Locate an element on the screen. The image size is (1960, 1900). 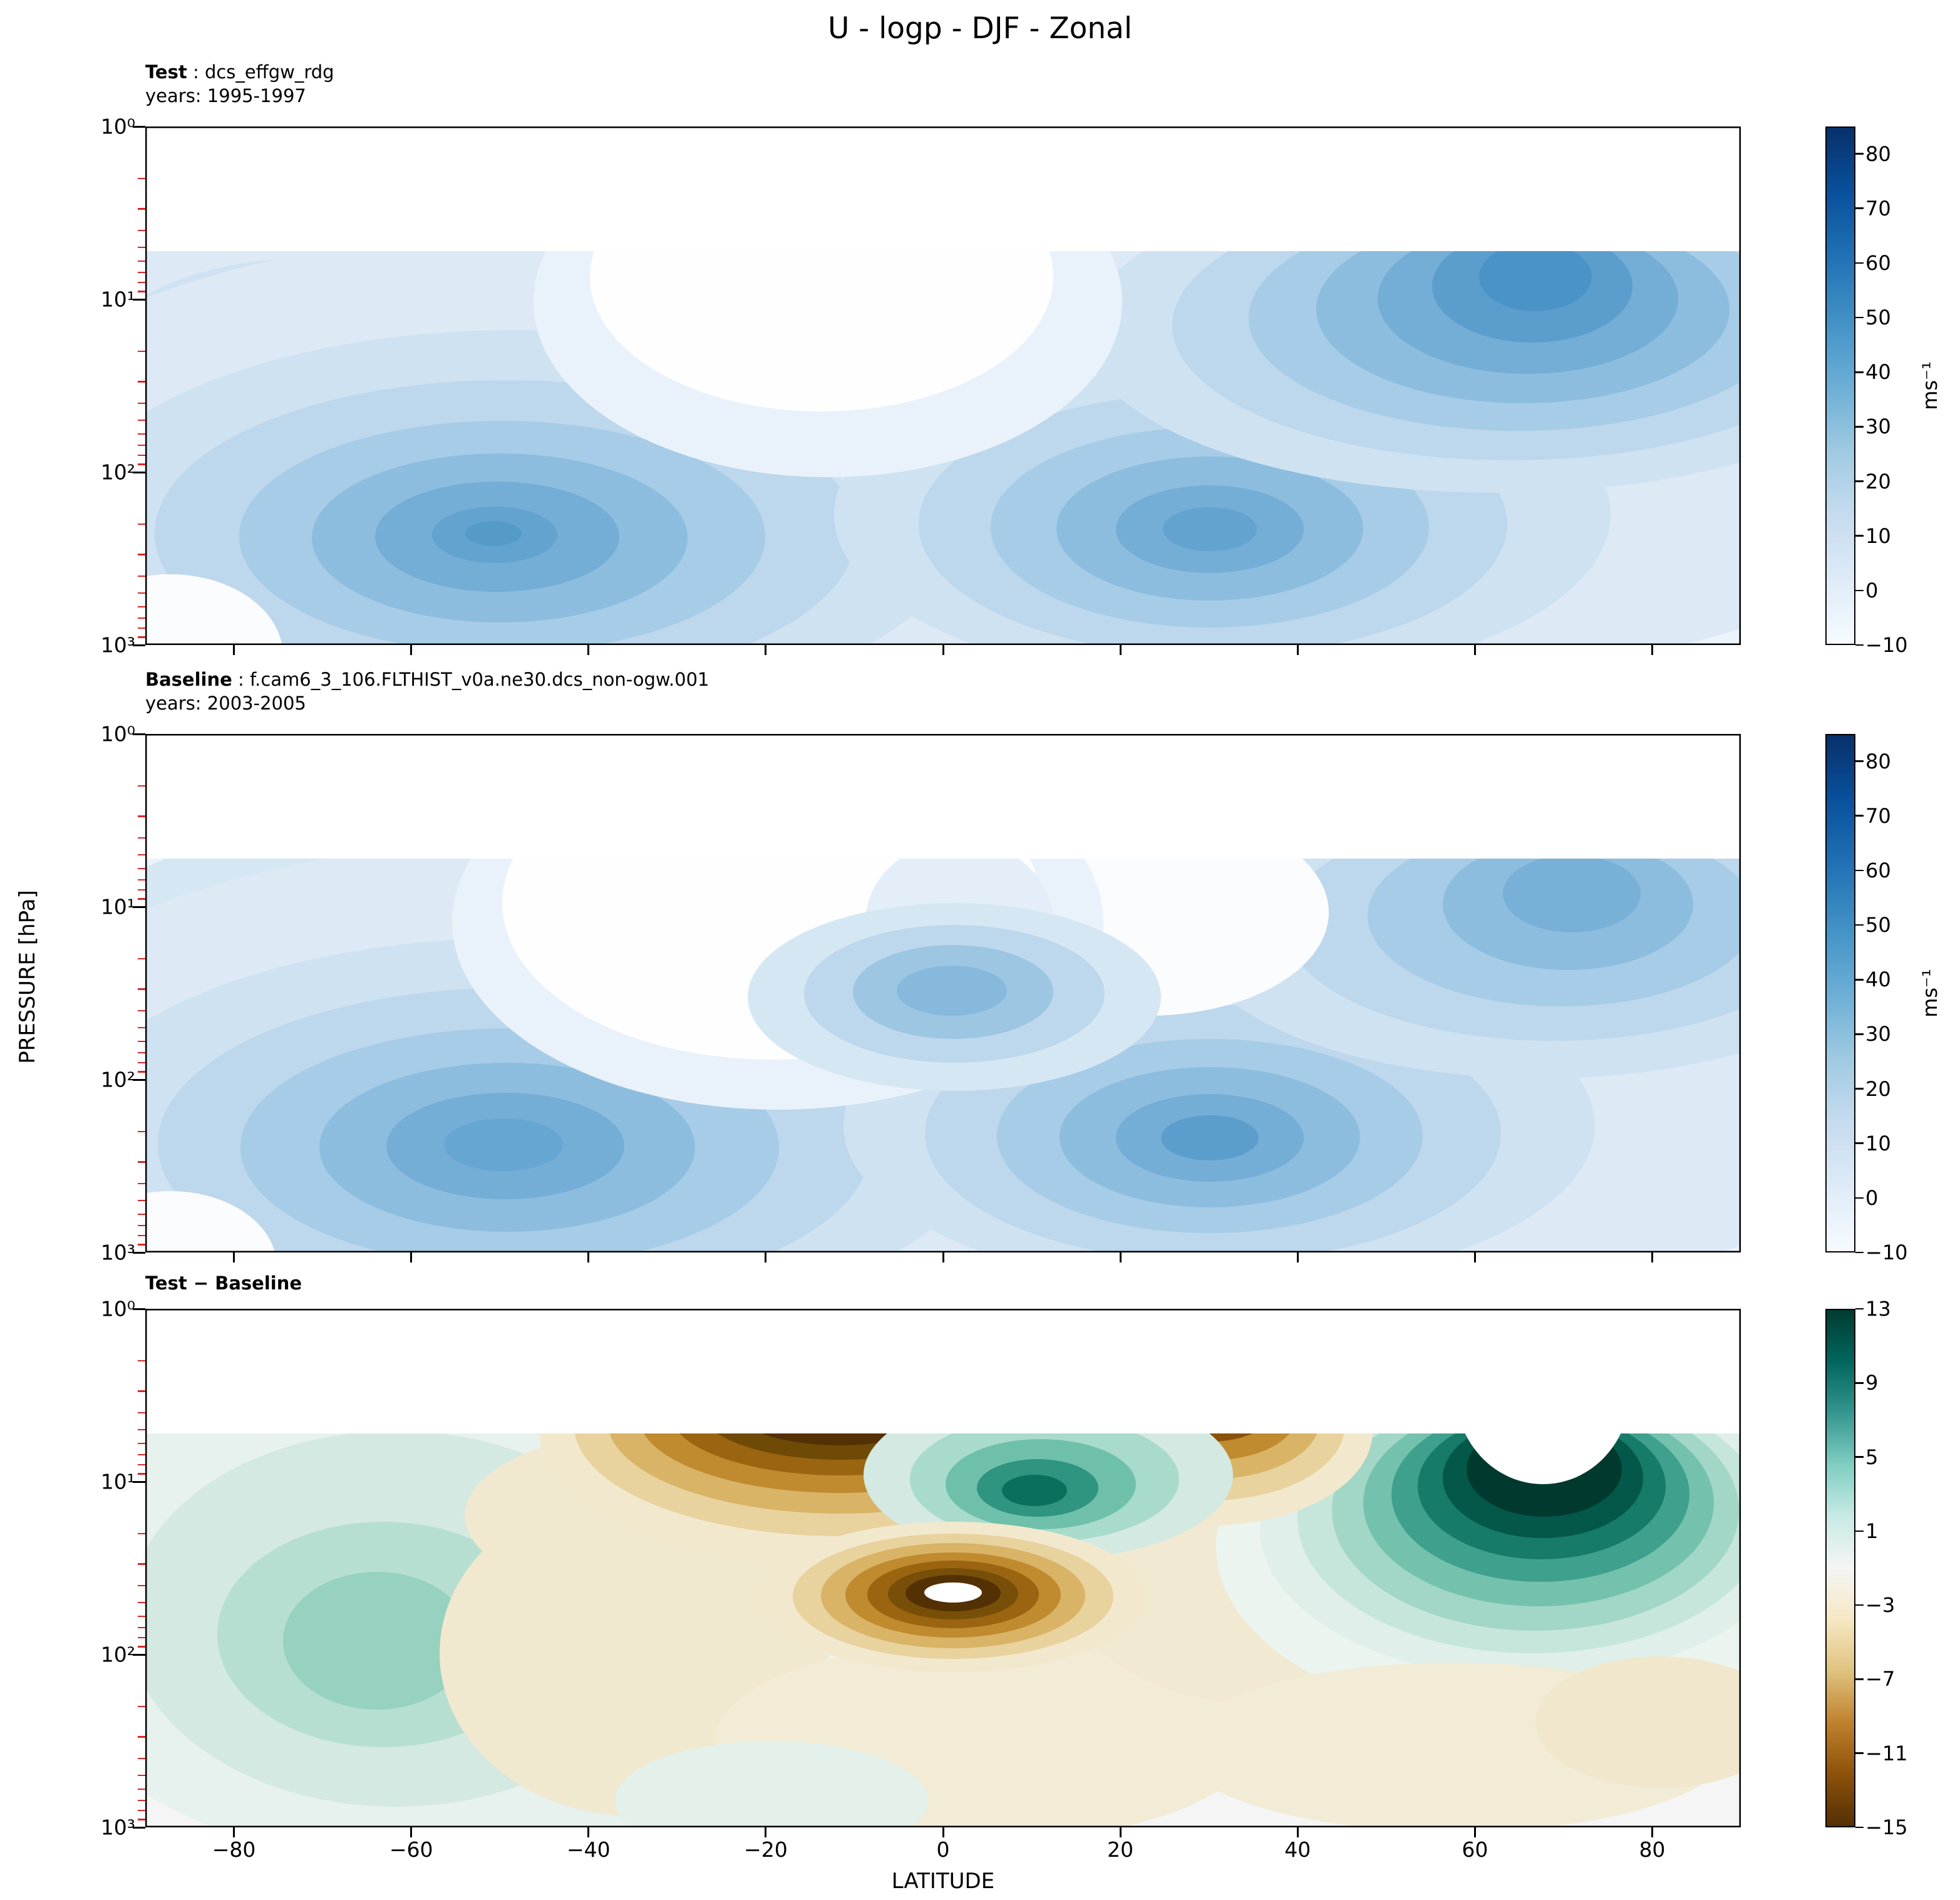
y-tick-label: 10¹ is located at coordinates (117, 1481).